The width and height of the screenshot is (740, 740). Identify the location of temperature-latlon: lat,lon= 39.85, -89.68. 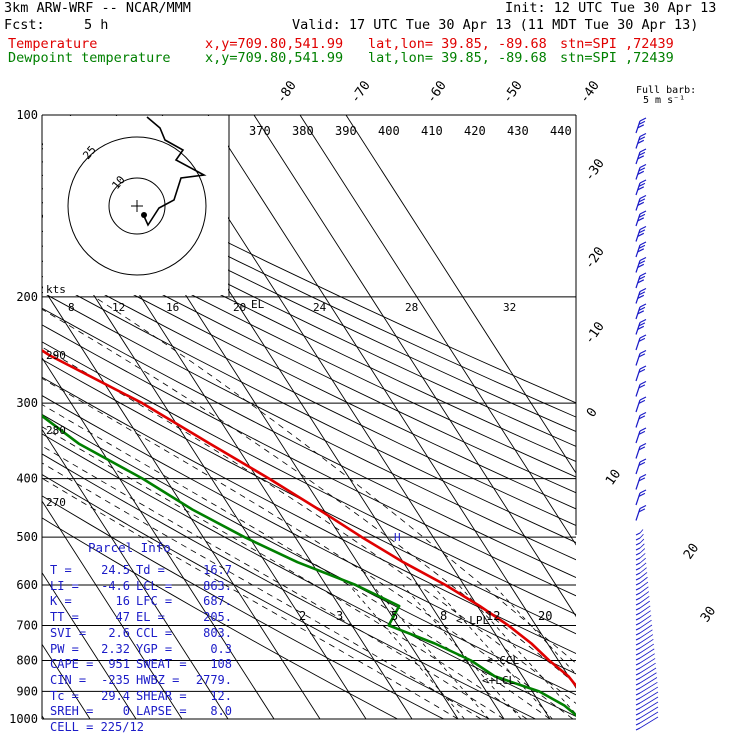
(457, 44).